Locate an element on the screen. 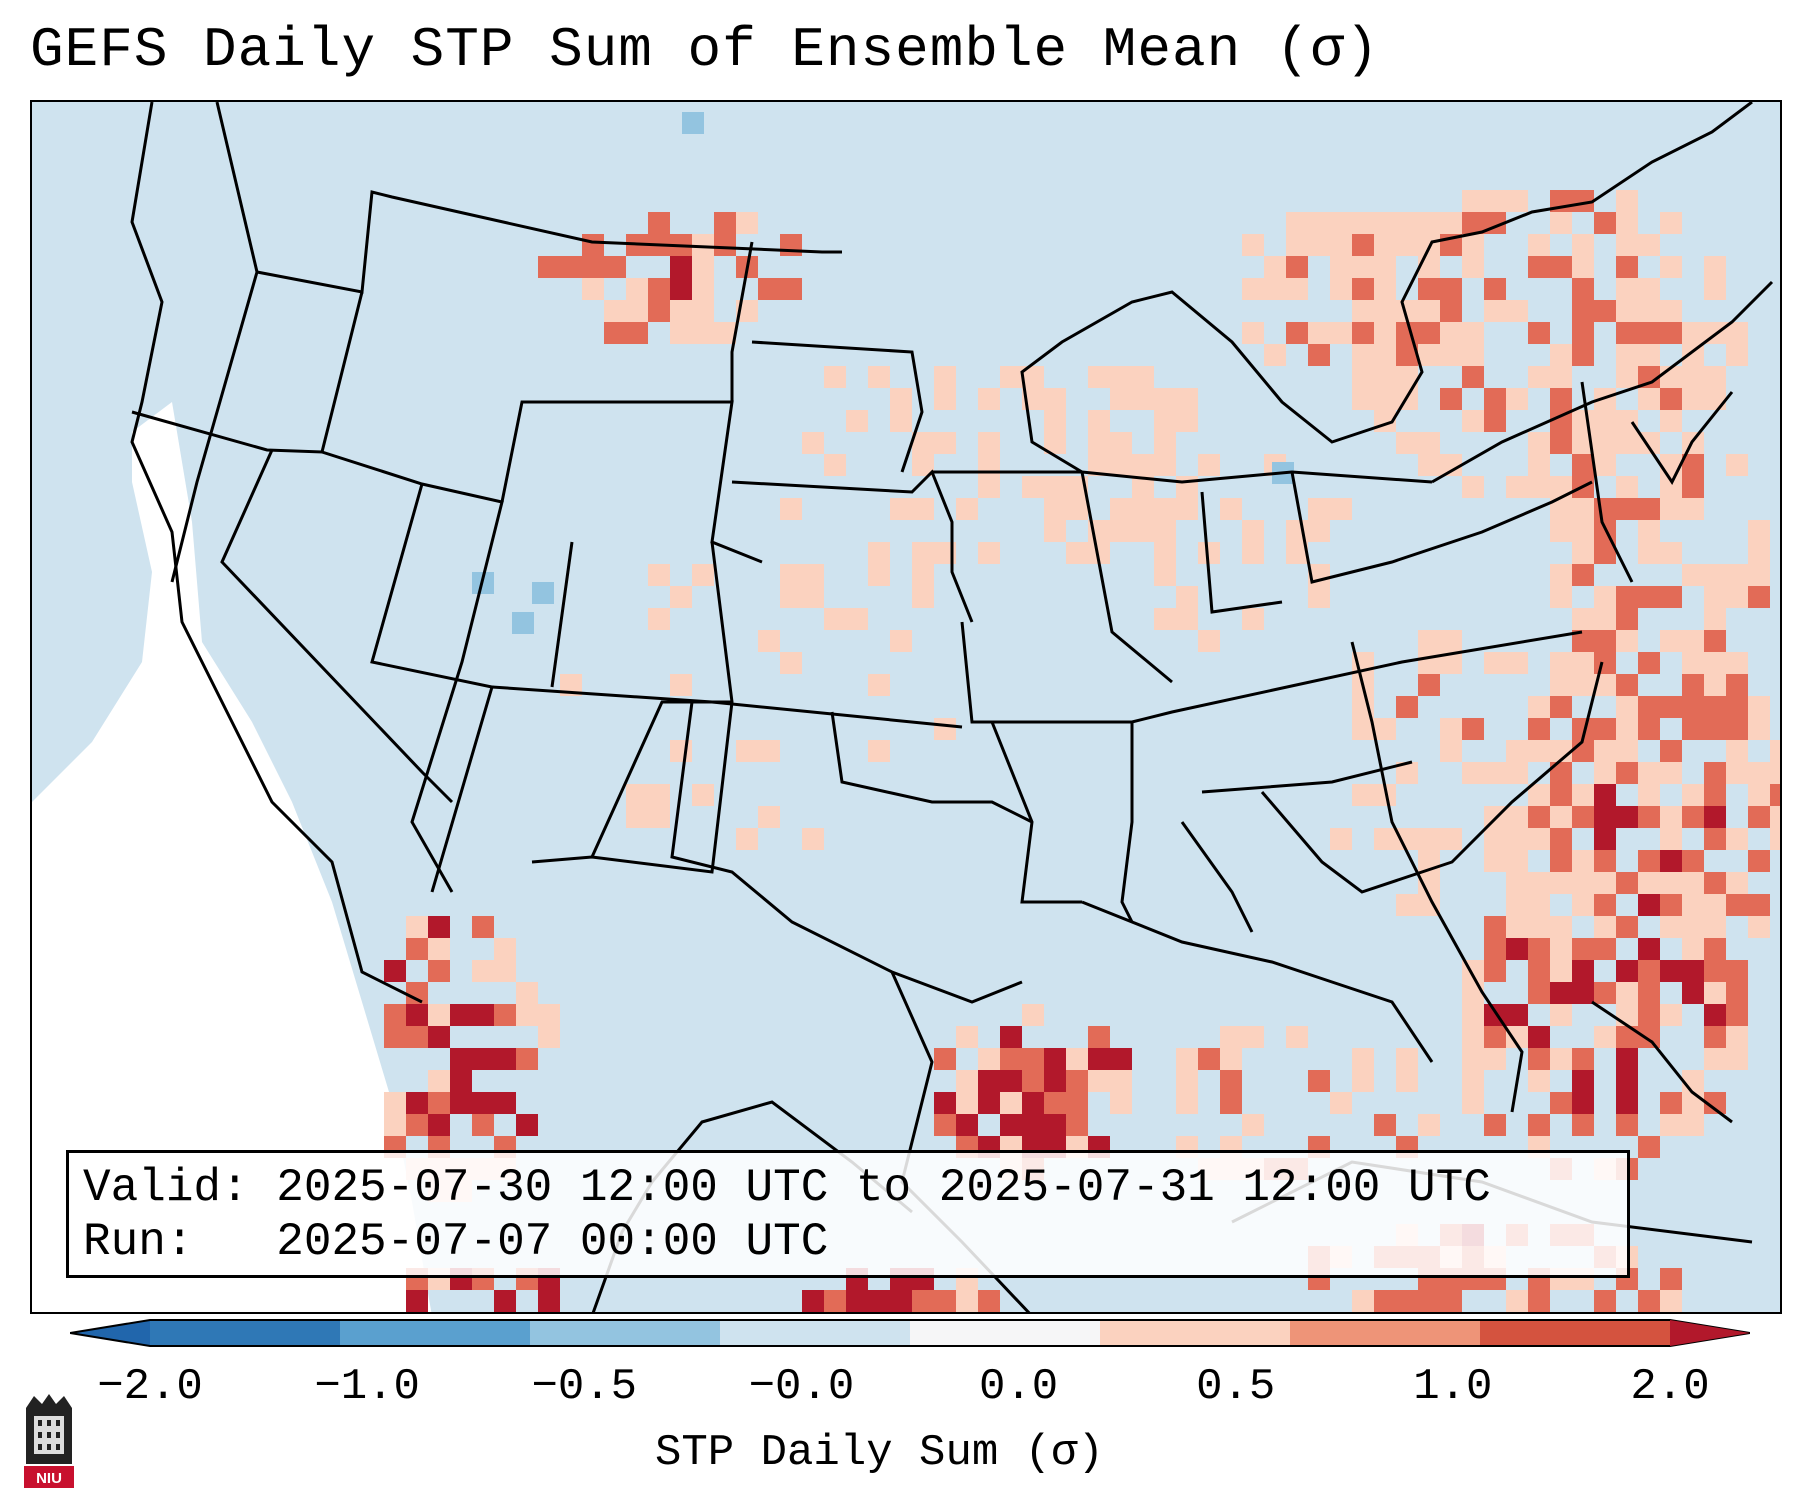 The image size is (1803, 1506). colorbar-segment is located at coordinates (1195, 1333).